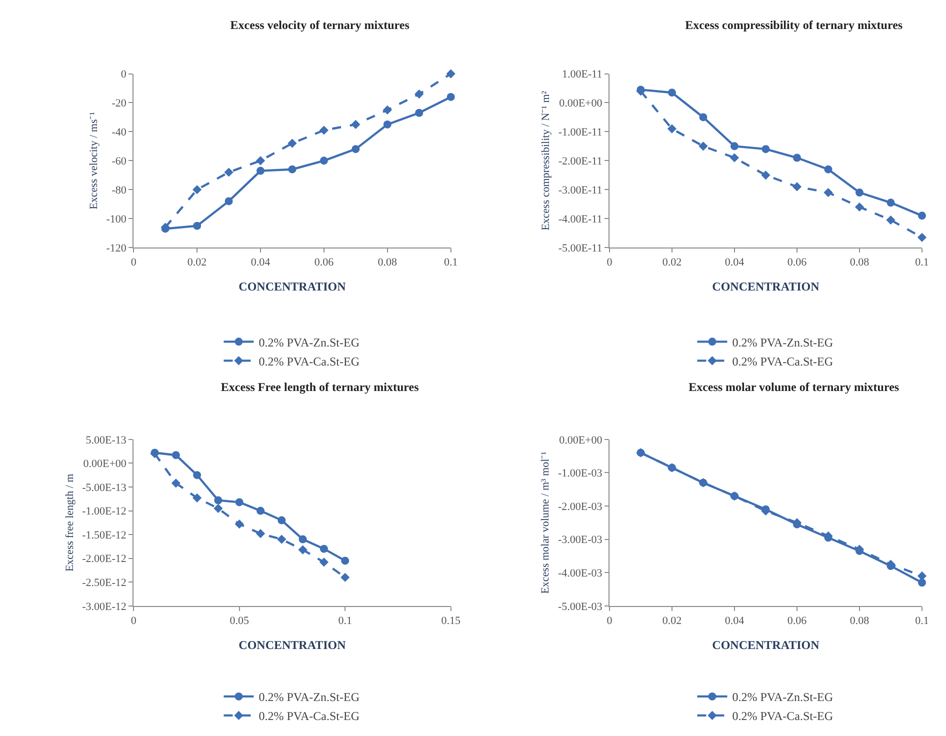 The height and width of the screenshot is (736, 946). Describe the element at coordinates (580, 162) in the screenshot. I see `y-tick-label: -2.00E-11` at that location.